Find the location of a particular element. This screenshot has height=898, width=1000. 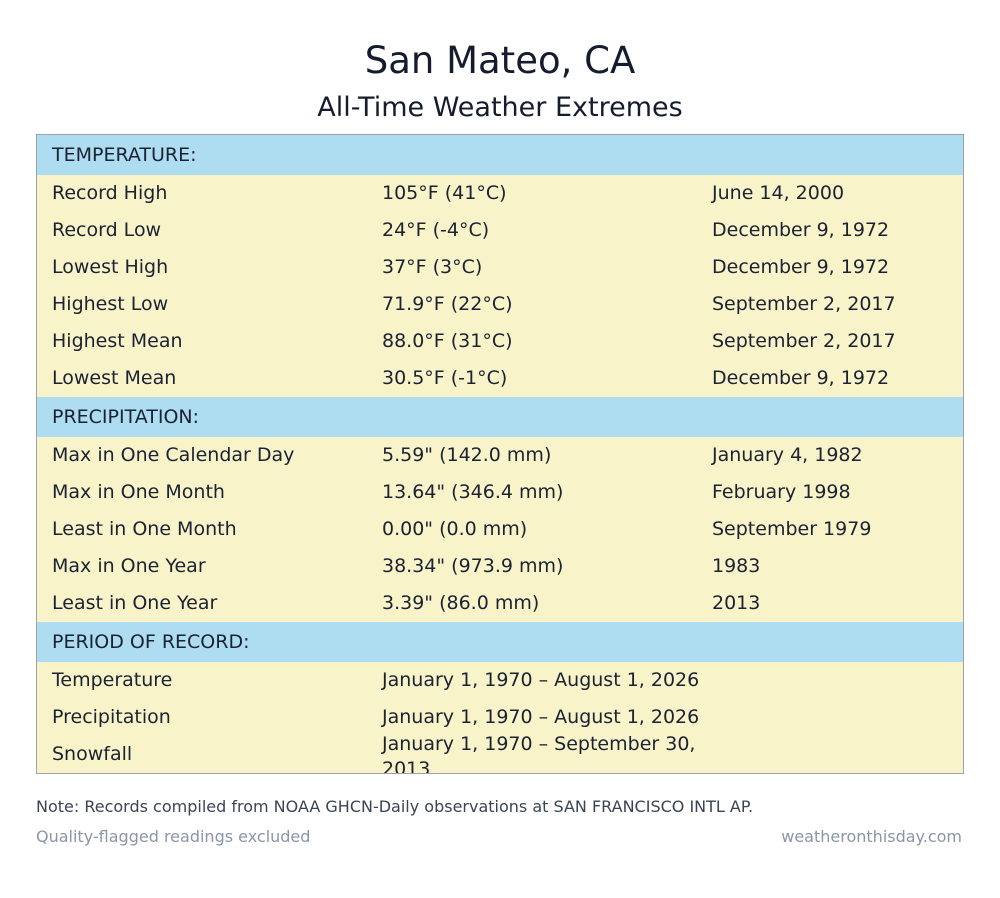

row-name: Least in One Month is located at coordinates (144, 529).